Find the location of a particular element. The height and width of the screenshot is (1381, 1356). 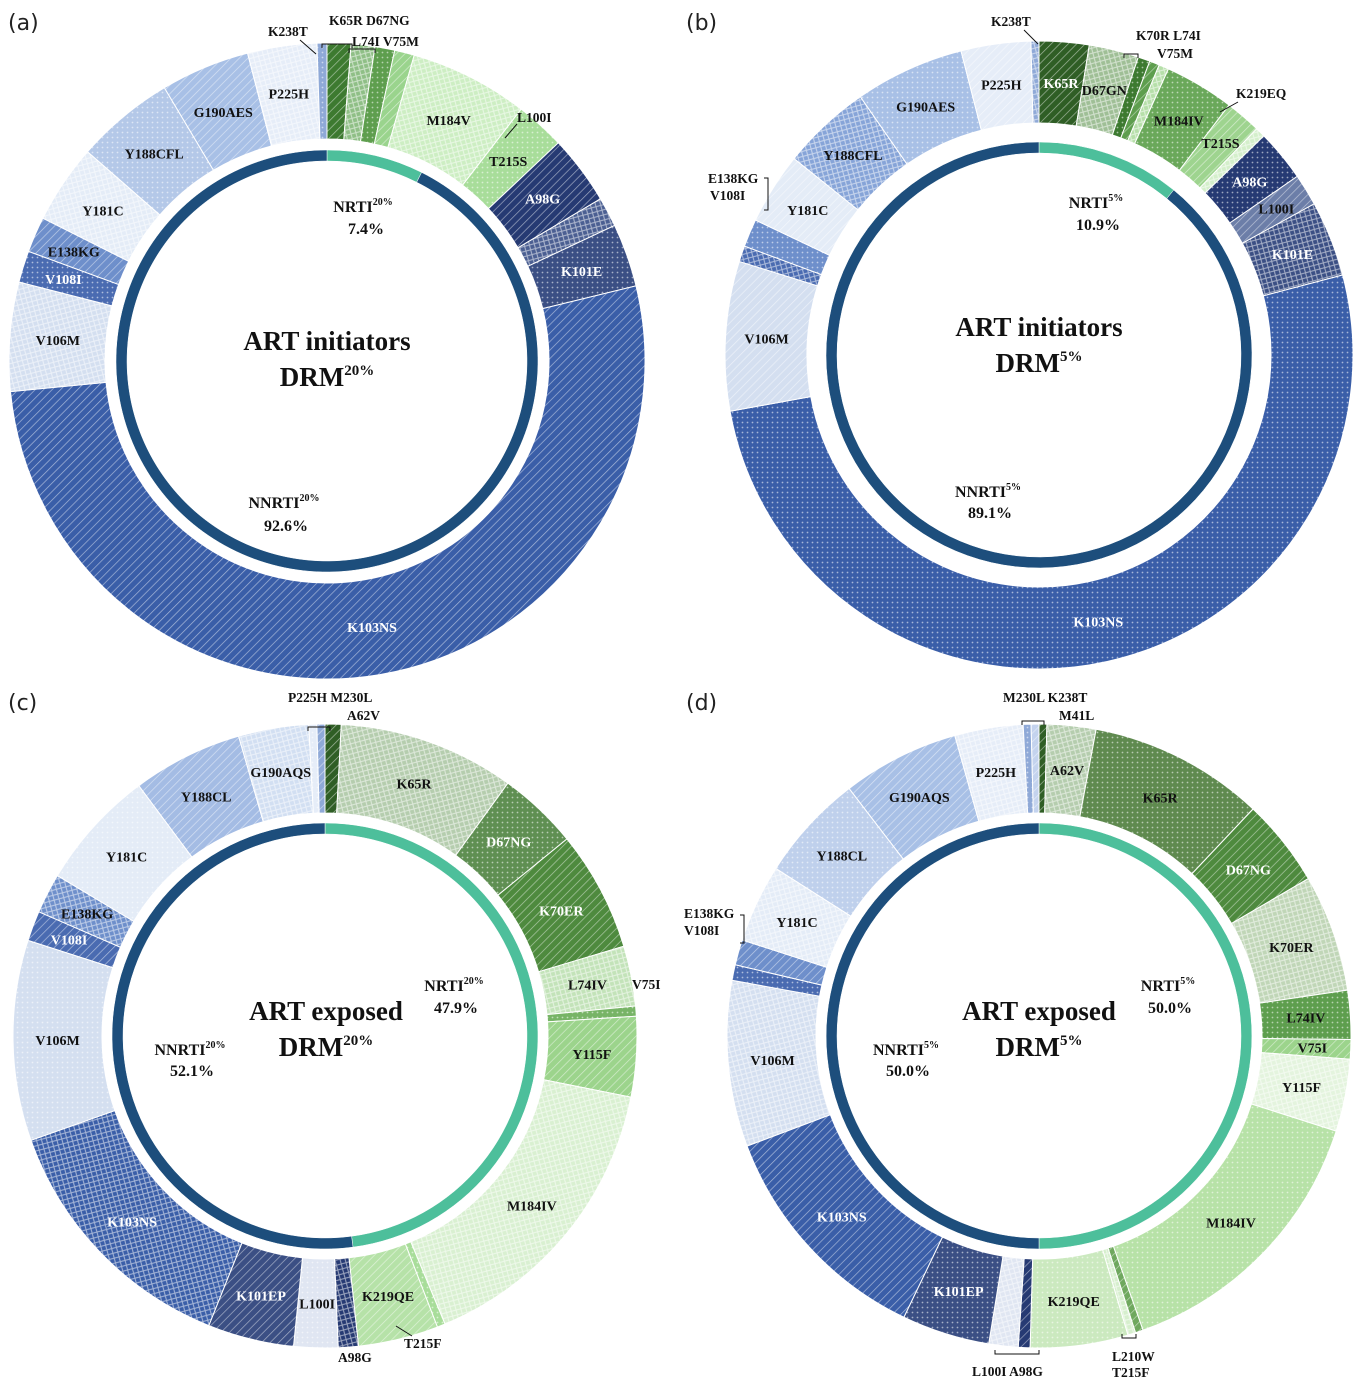

panel-b-inner-ring is located at coordinates (1039, 355).